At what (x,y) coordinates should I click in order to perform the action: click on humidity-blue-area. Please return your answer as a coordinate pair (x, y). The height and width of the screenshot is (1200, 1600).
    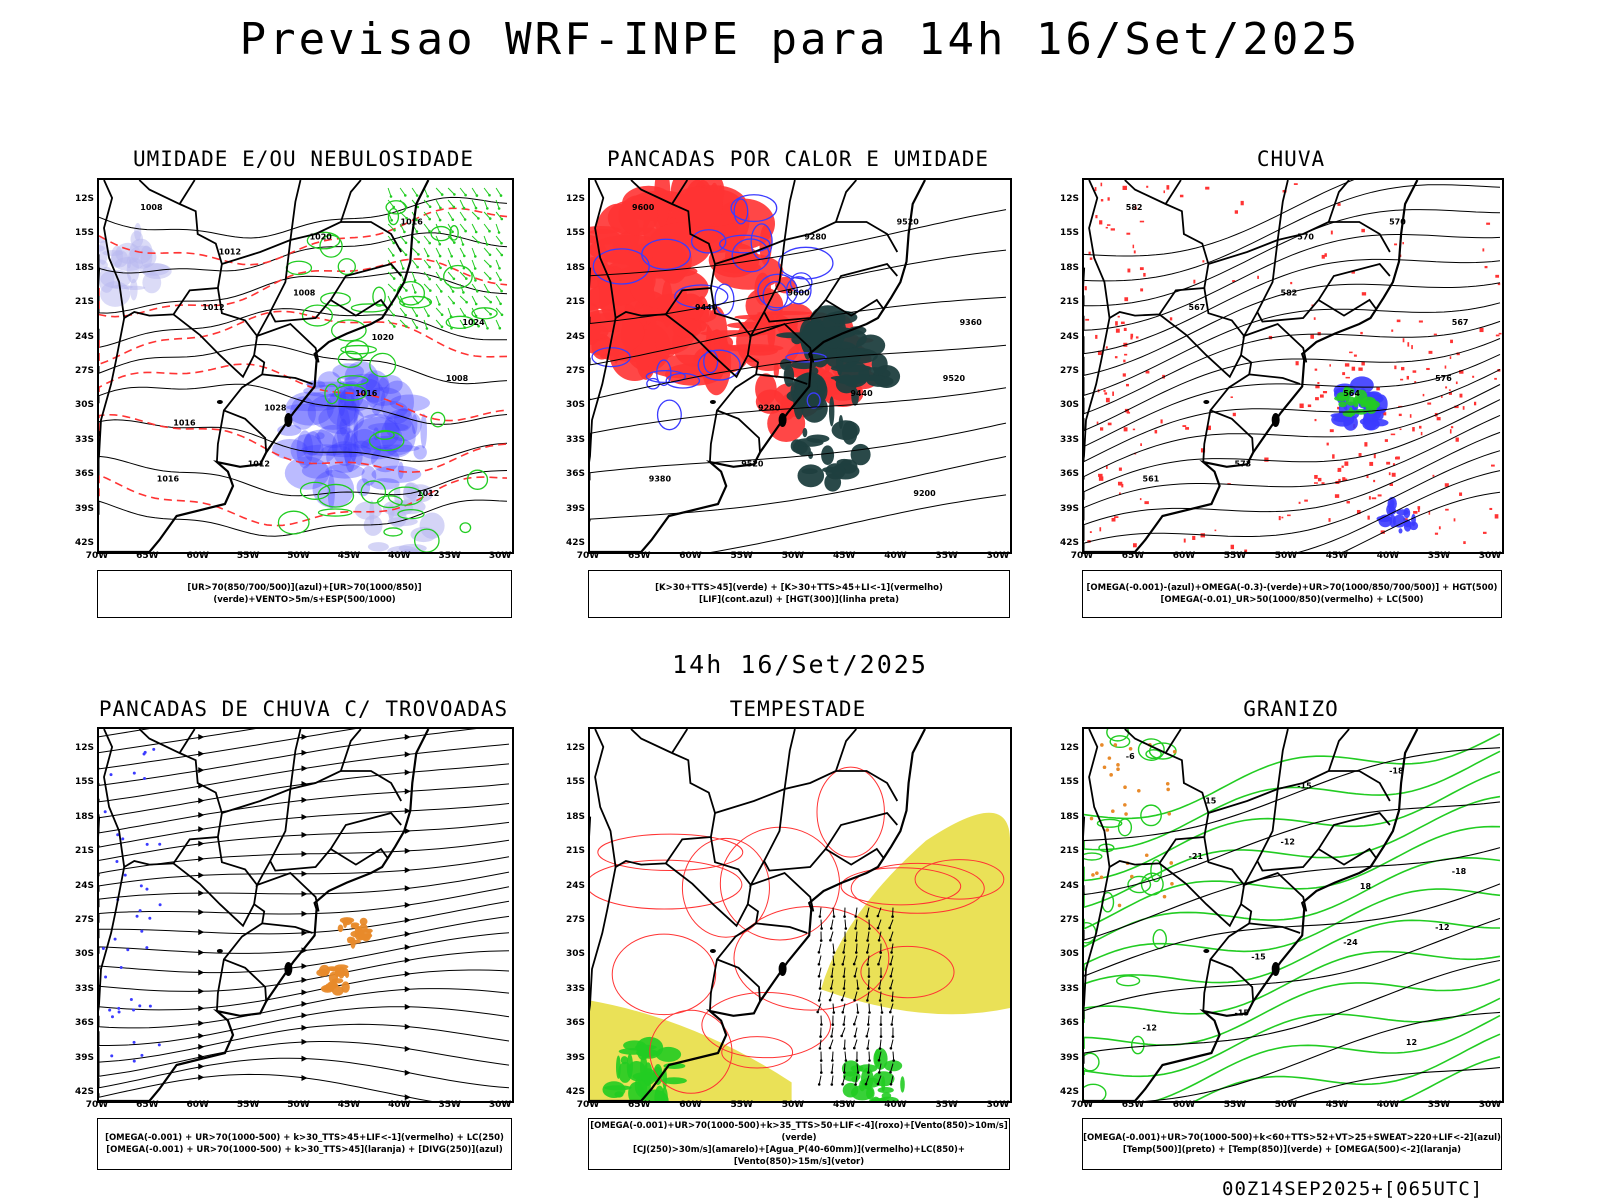
    Looking at the image, I should click on (351, 435).